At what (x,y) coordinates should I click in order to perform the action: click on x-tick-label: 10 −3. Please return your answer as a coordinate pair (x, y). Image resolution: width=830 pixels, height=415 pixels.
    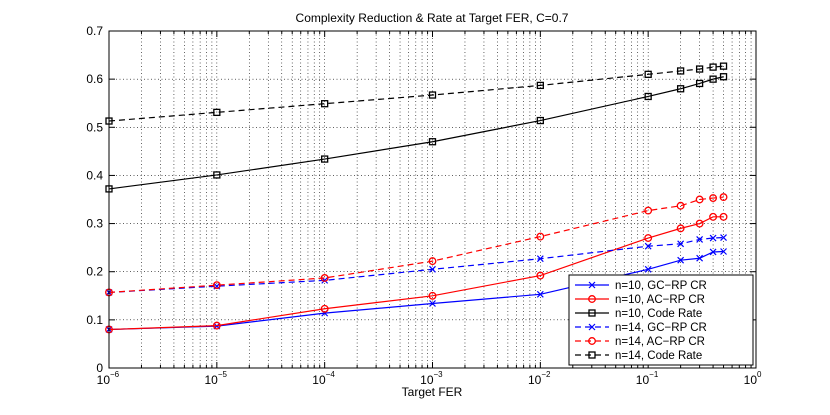
    Looking at the image, I should click on (431, 378).